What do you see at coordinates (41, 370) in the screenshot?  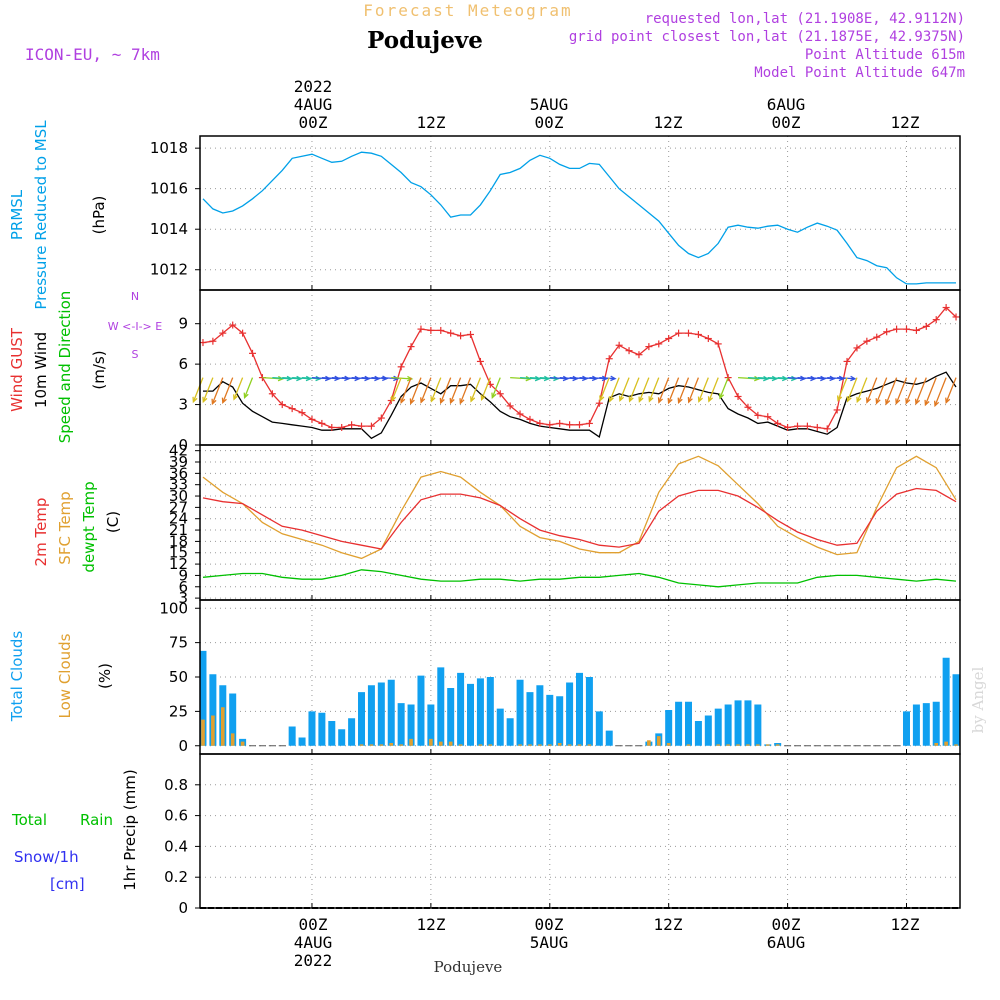 I see `wind-label-10m: 10m Wind` at bounding box center [41, 370].